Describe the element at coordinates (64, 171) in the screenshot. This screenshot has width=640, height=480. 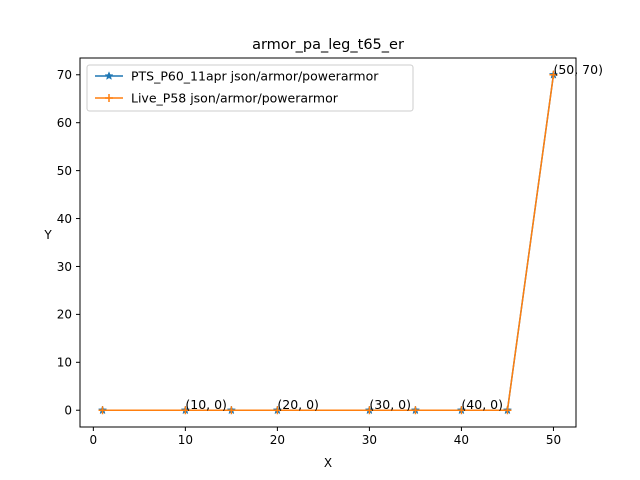
I see `y-tick-label: 50` at that location.